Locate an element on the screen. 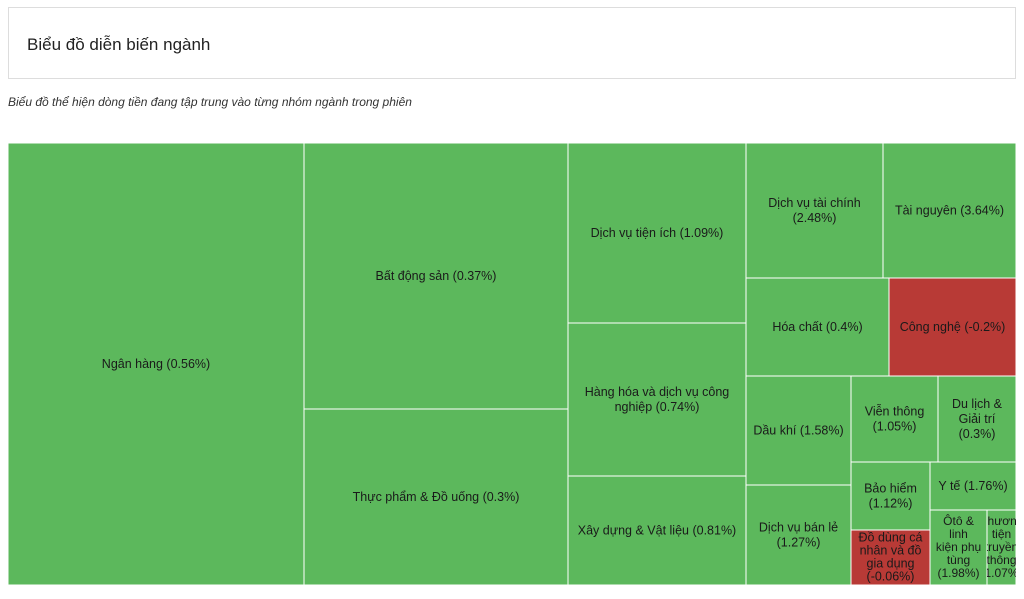 This screenshot has width=1024, height=599. treemap-tile-xay-dung-vat-lieu: Xây dựng & Vật liệu (0.81%) is located at coordinates (657, 530).